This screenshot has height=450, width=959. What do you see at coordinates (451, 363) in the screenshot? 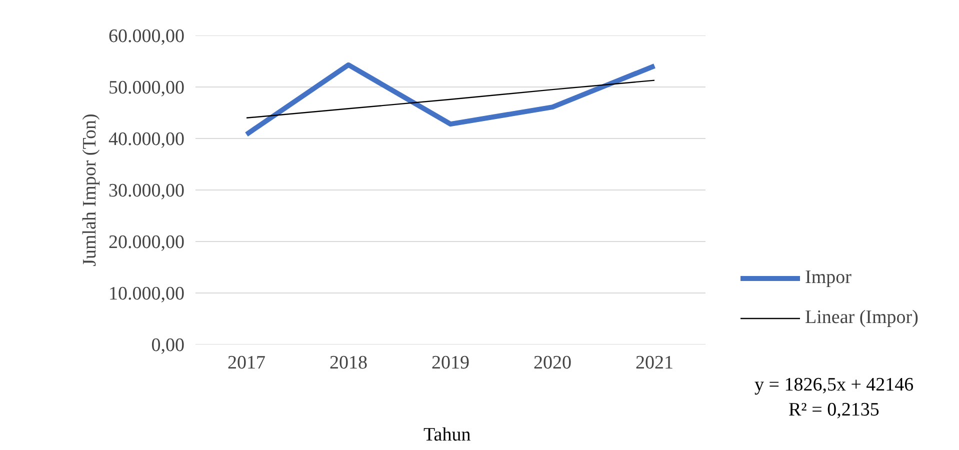
I see `x-tick-label: 2019` at bounding box center [451, 363].